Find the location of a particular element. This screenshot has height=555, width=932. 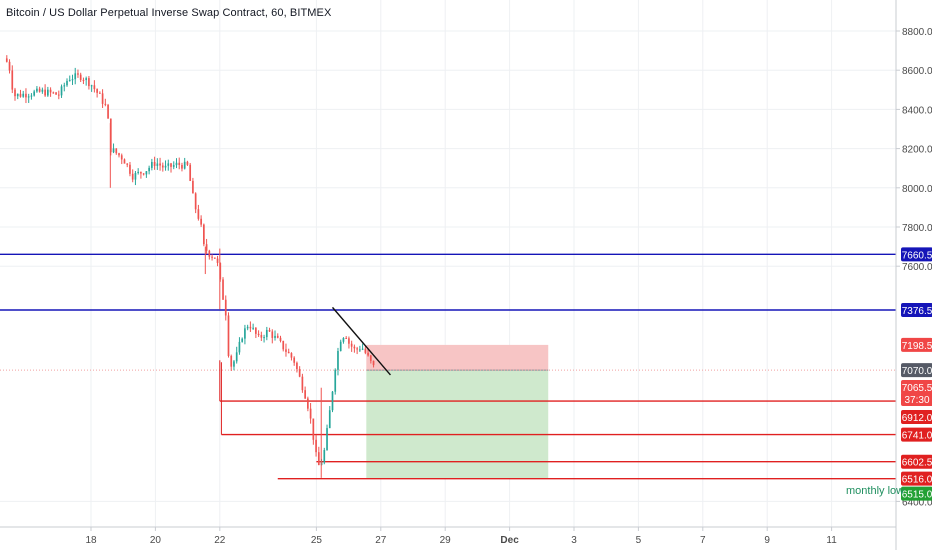

x-tick-label: 3 is located at coordinates (574, 540).